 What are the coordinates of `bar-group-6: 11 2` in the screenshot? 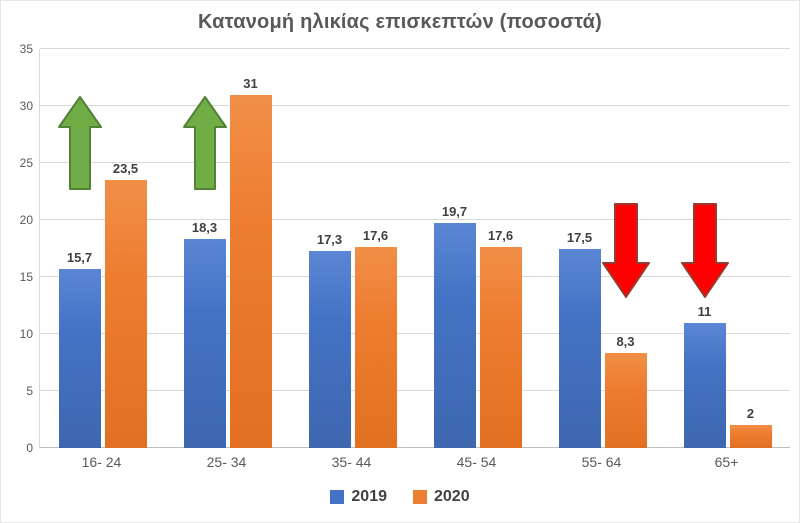 It's located at (727, 248).